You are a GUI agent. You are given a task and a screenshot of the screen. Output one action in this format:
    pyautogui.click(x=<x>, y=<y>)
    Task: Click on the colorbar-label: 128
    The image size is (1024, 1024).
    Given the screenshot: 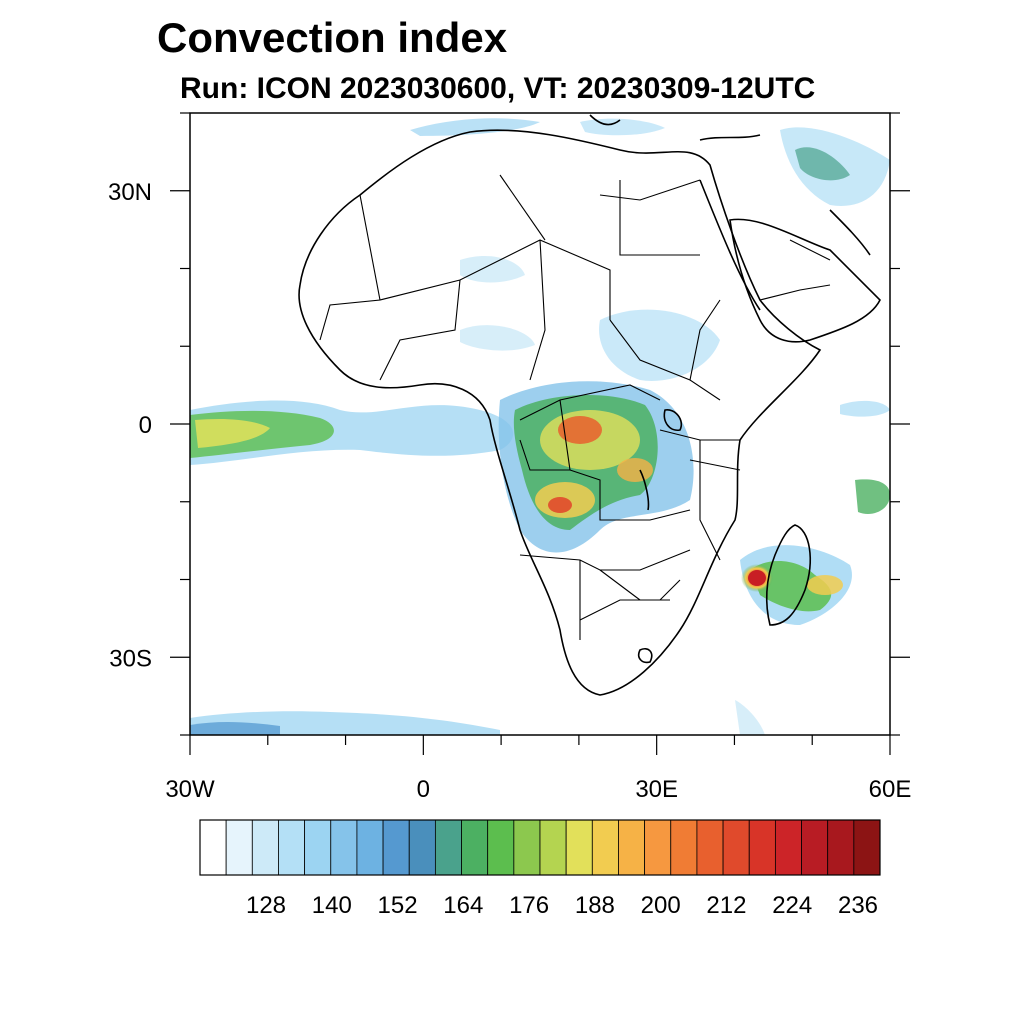 What is the action you would take?
    pyautogui.click(x=266, y=905)
    